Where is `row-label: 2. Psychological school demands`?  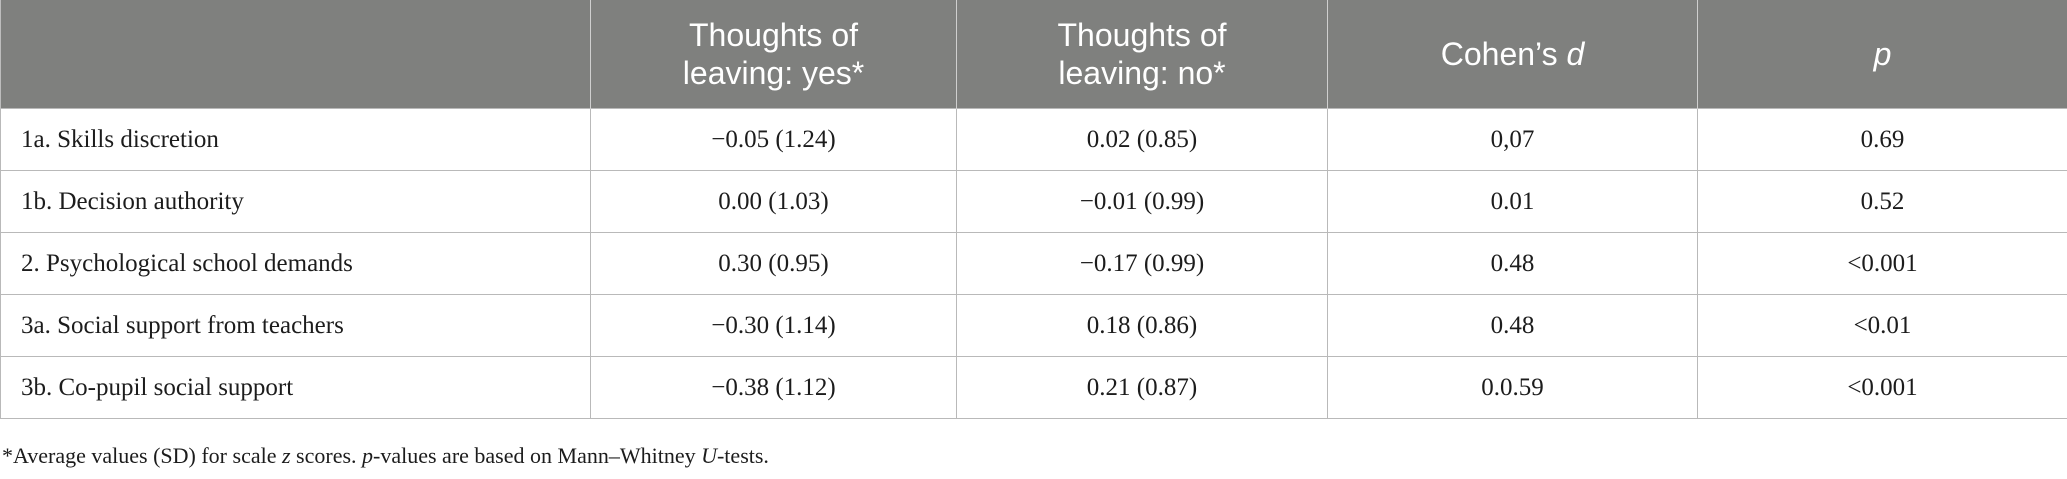 row-label: 2. Psychological school demands is located at coordinates (295, 263).